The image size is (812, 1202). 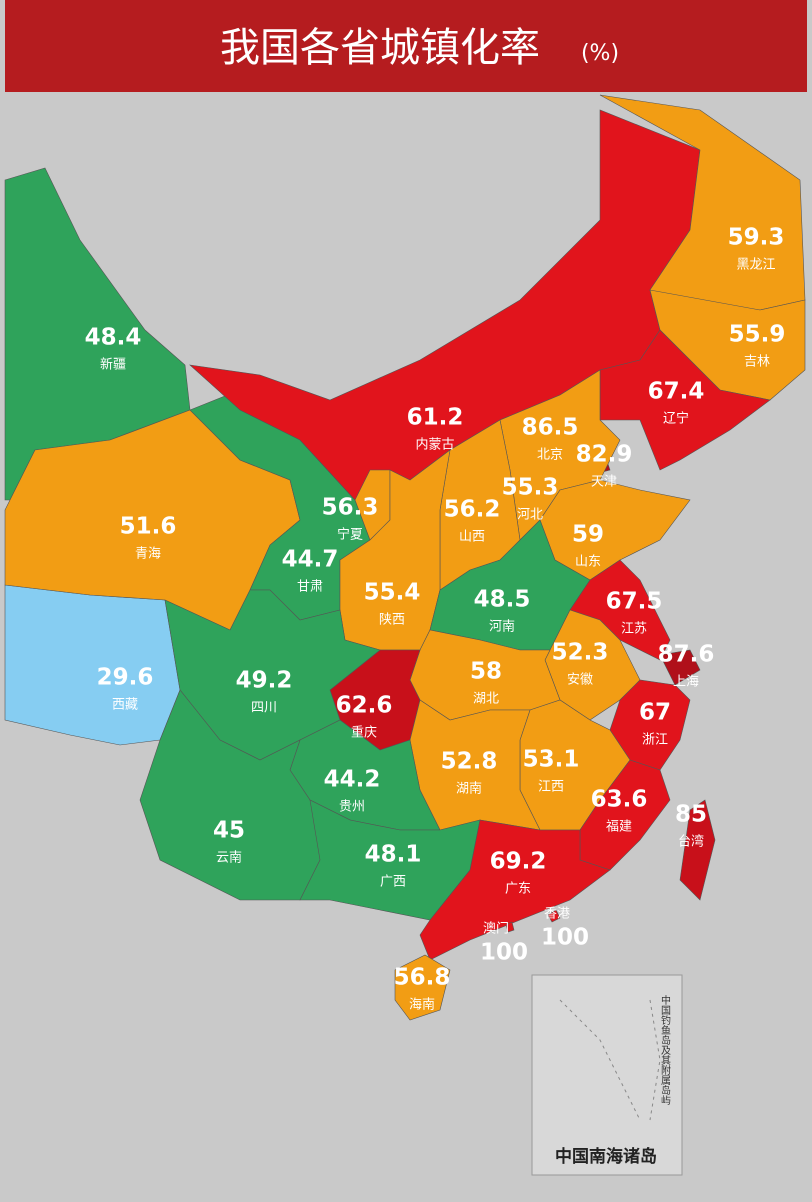 I want to click on province-name: 北京, so click(x=550, y=455).